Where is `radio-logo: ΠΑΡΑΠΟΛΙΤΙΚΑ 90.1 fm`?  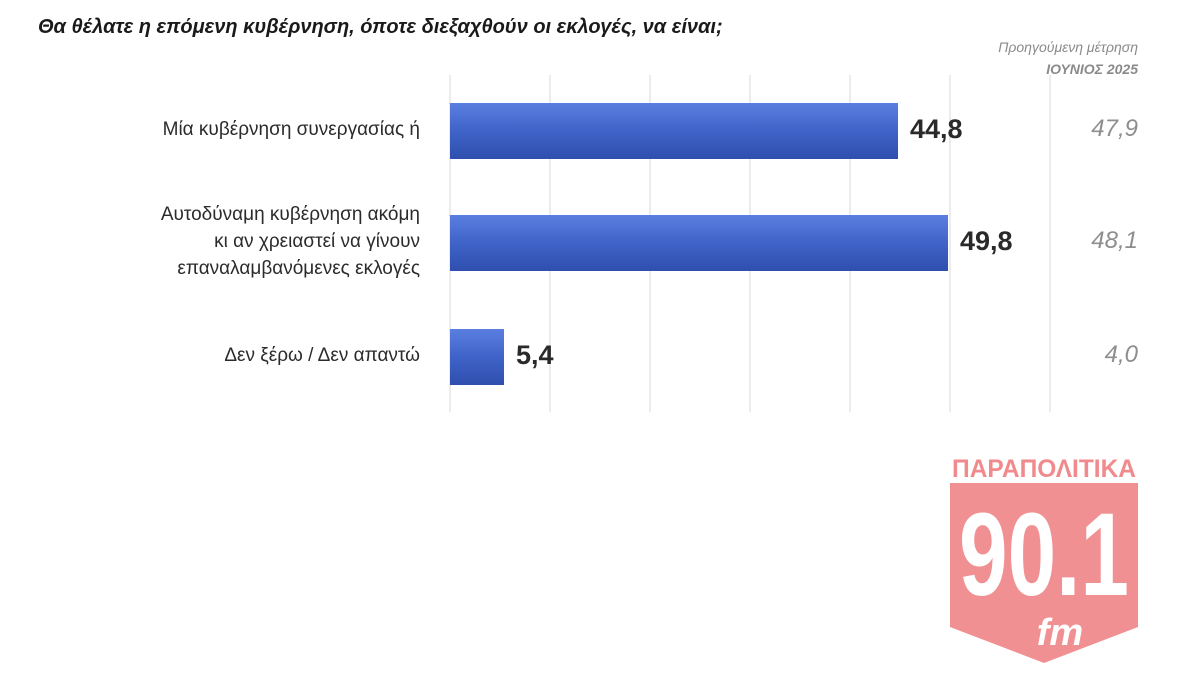
radio-logo: ΠΑΡΑΠΟΛΙΤΙΚΑ 90.1 fm is located at coordinates (1044, 559).